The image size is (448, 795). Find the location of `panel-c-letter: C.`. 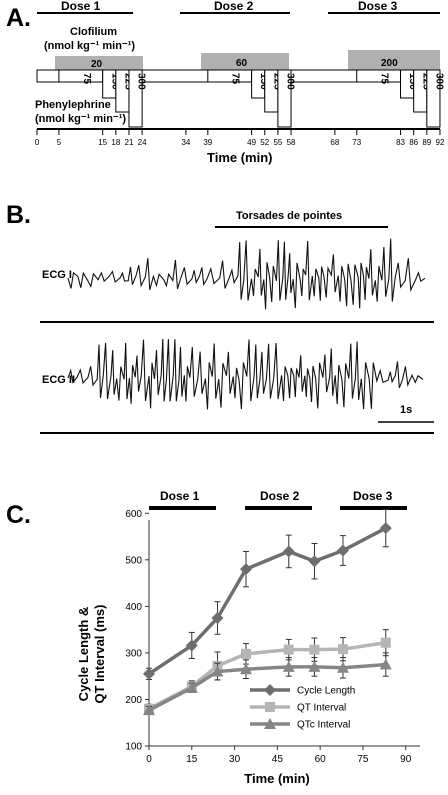

panel-c-letter: C. is located at coordinates (18, 515).